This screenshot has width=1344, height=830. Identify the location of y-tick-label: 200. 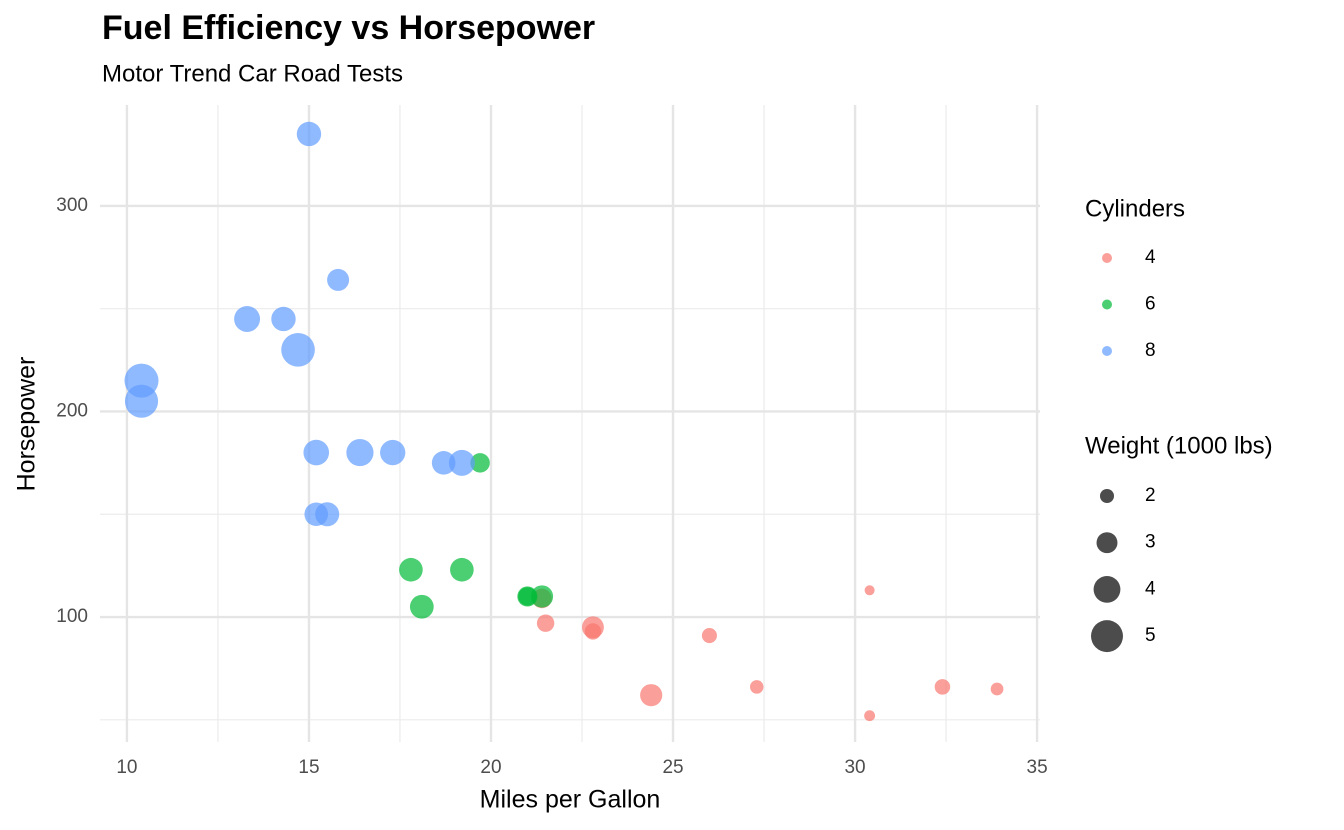
(72, 410).